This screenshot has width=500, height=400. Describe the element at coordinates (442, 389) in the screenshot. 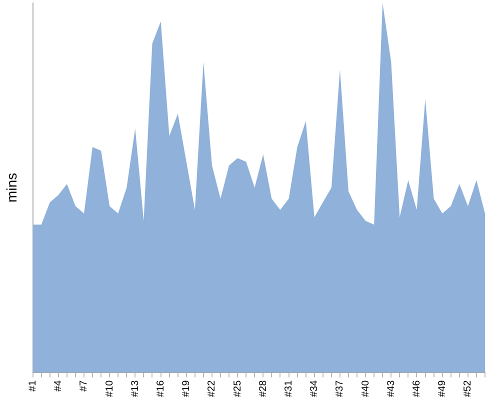

I see `x-tick-label: #49` at that location.